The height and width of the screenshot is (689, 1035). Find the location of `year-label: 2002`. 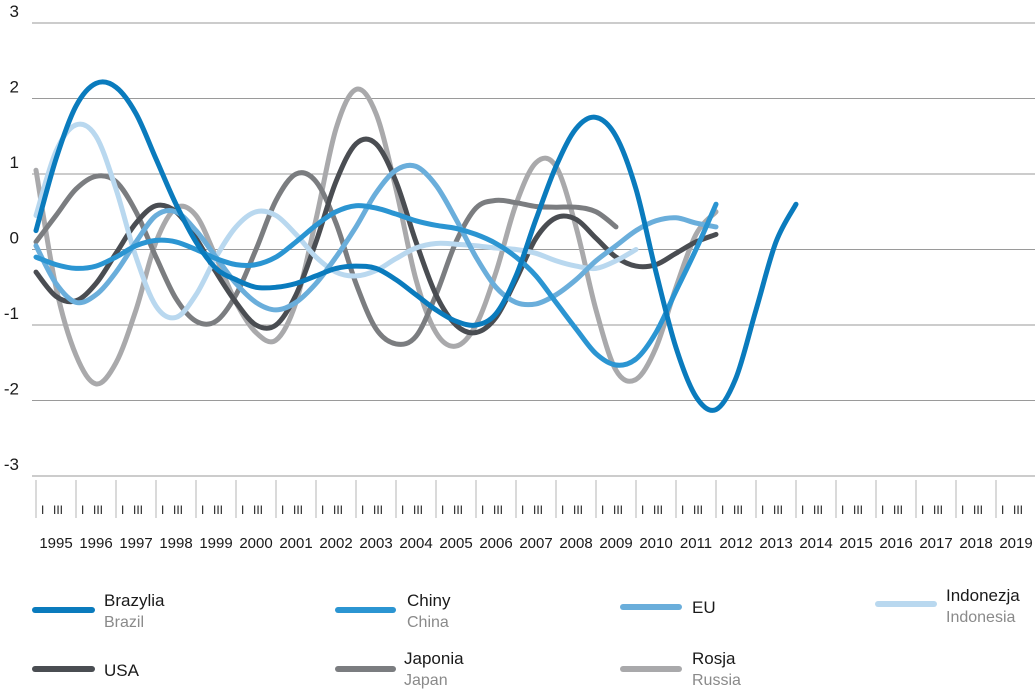

year-label: 2002 is located at coordinates (335, 543).